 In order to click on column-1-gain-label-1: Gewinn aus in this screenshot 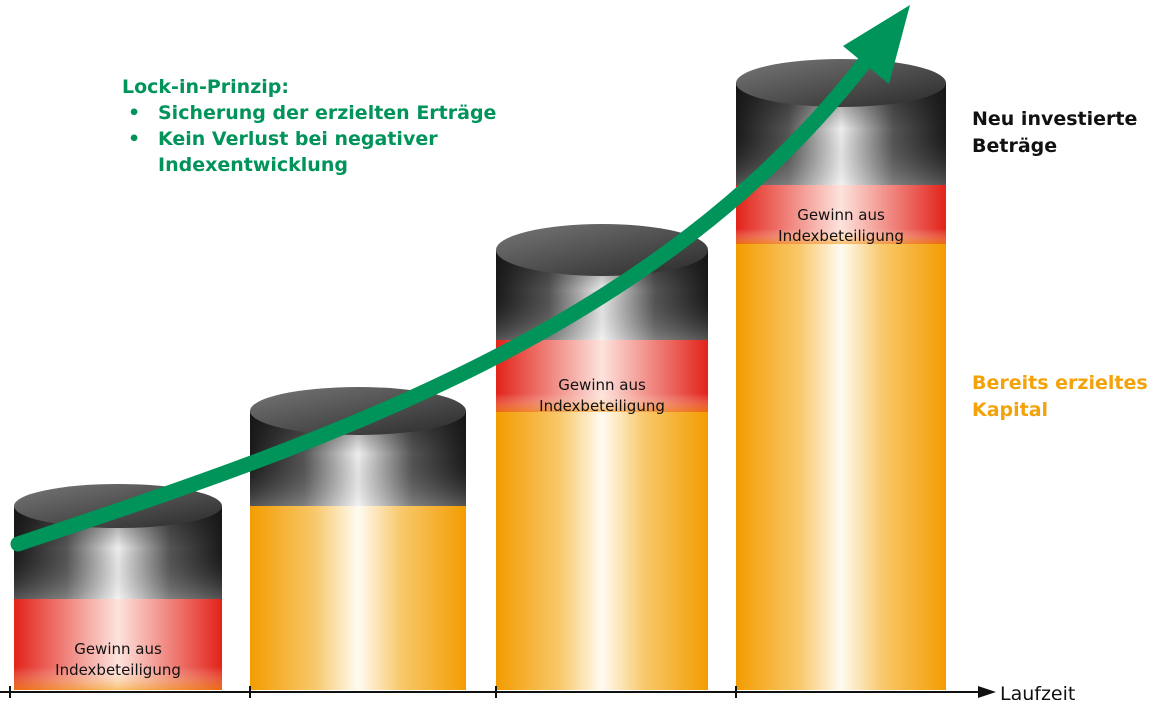, I will do `click(118, 649)`.